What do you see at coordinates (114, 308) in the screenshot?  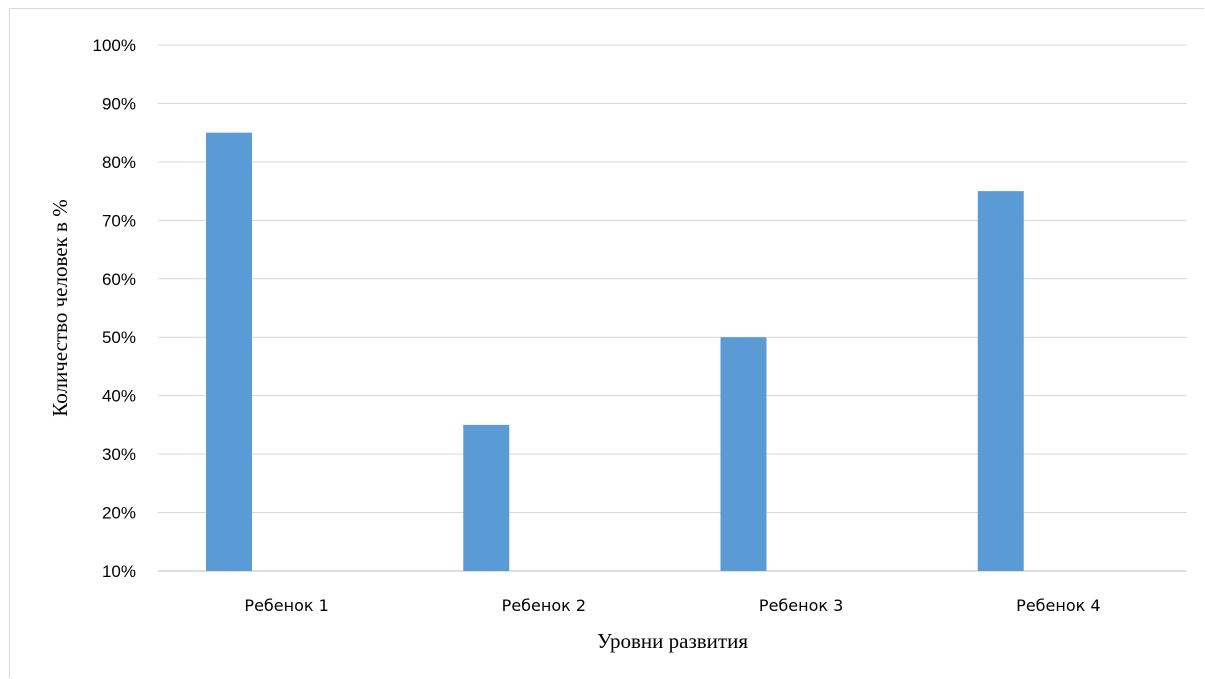 I see `y-axis-tick-labels: 10% 20% 30% 40% 50% 60% 70% 80% 90% 100%` at bounding box center [114, 308].